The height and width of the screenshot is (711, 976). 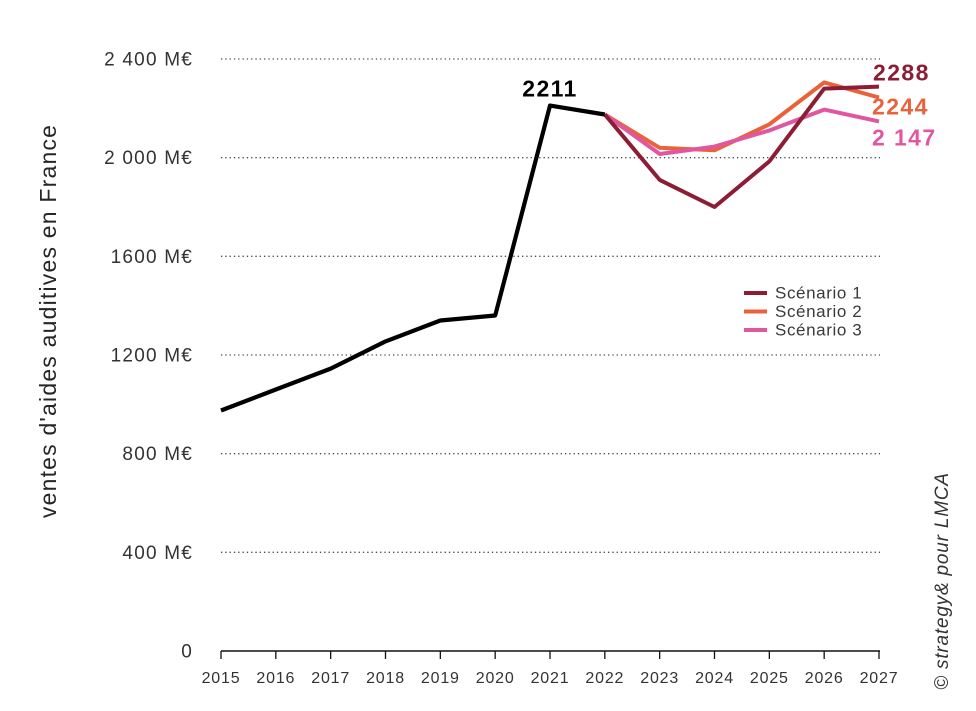 What do you see at coordinates (659, 678) in the screenshot?
I see `x-tick-label: 2023` at bounding box center [659, 678].